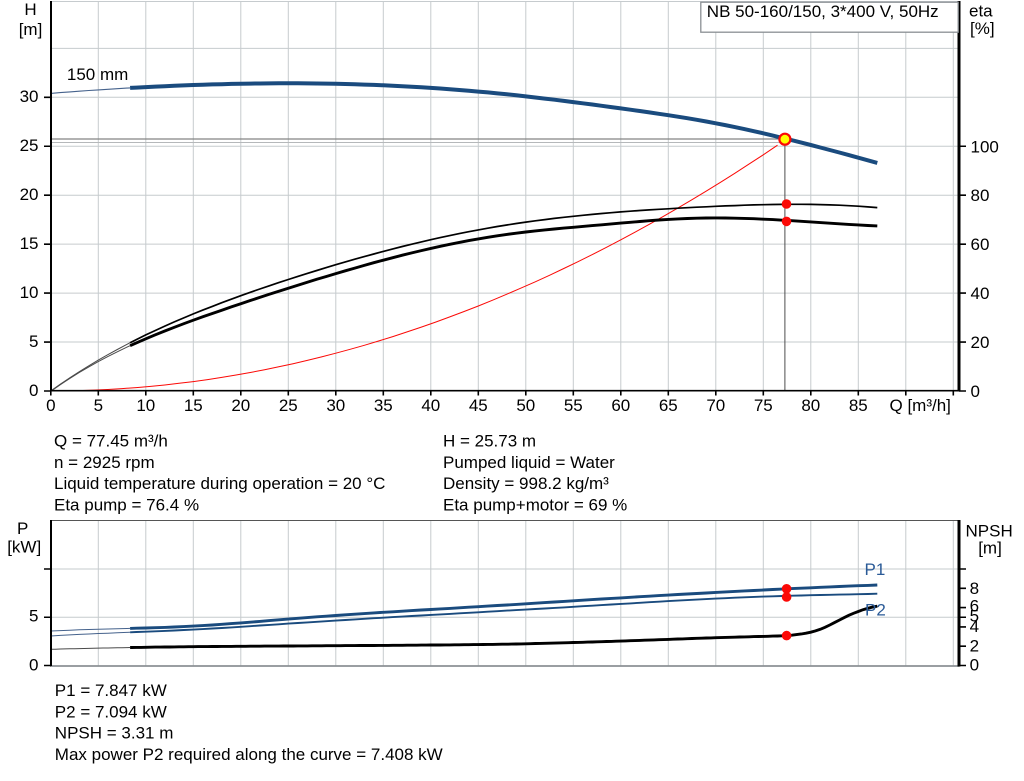  I want to click on svg-text: NB 50-160/150, 3*400 V, 50Hz, so click(823, 11).